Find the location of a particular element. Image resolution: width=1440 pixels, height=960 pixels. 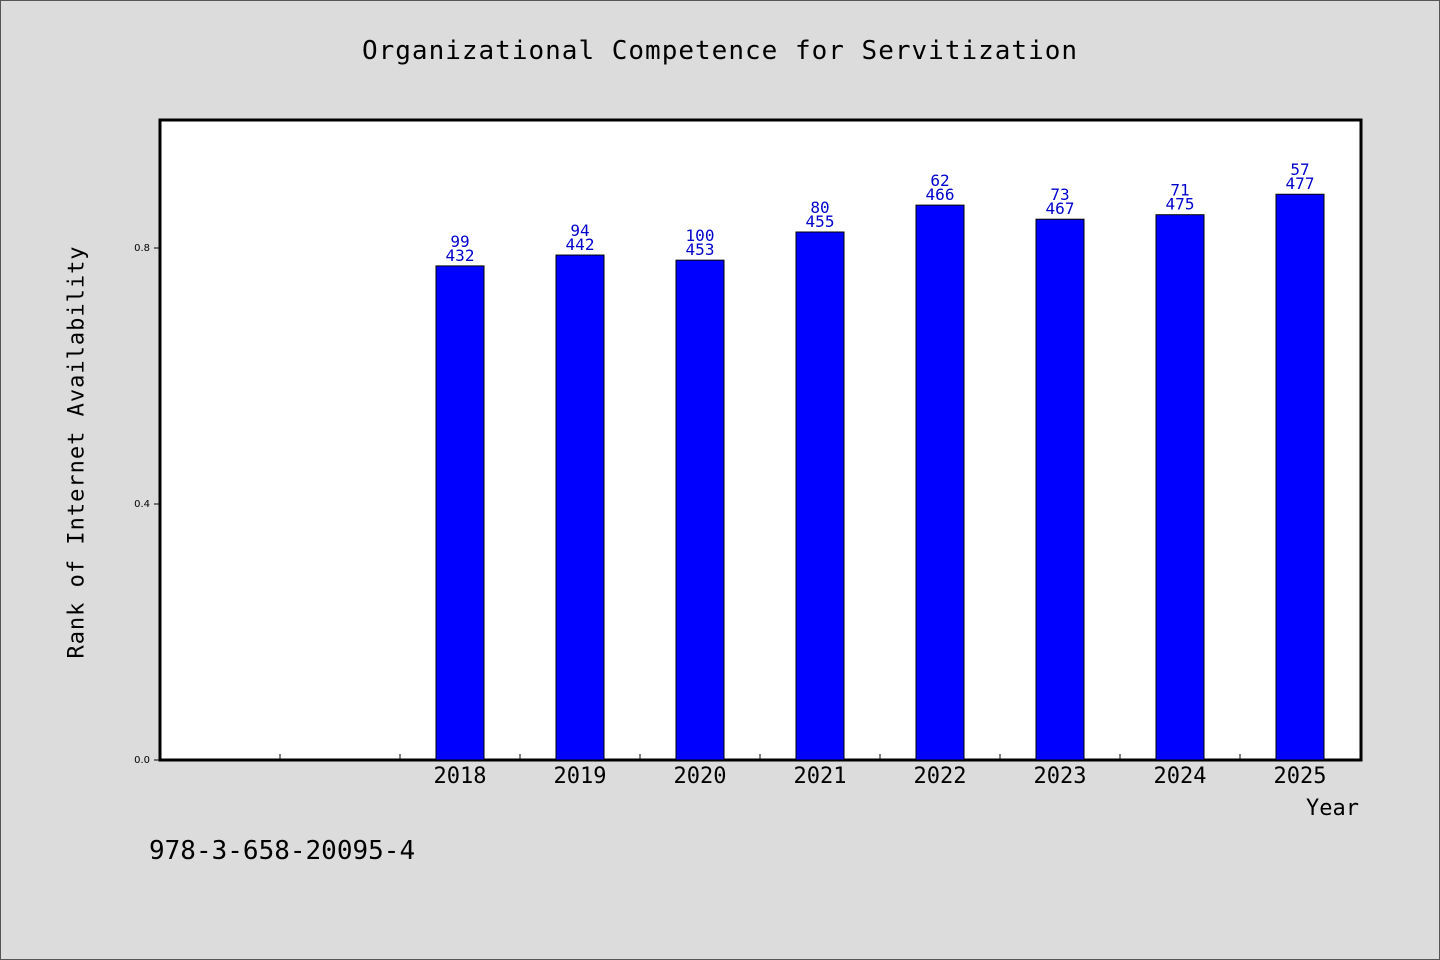

bar-2025 is located at coordinates (1300, 477).